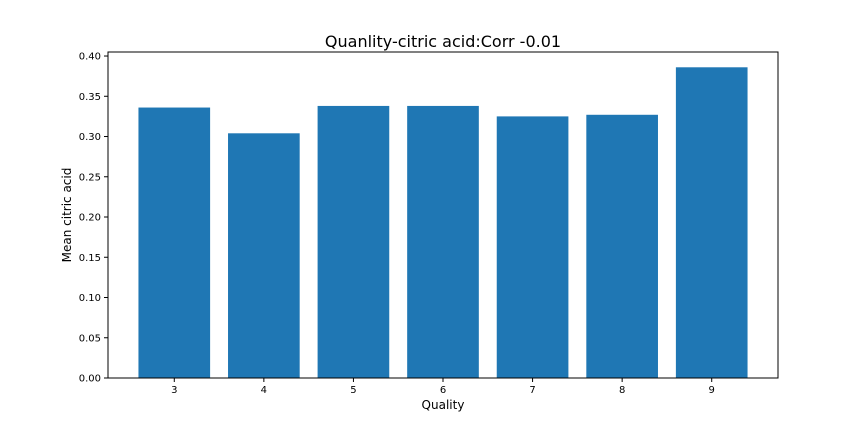 The height and width of the screenshot is (436, 864). What do you see at coordinates (90, 298) in the screenshot?
I see `y-tick-label: 0.10` at bounding box center [90, 298].